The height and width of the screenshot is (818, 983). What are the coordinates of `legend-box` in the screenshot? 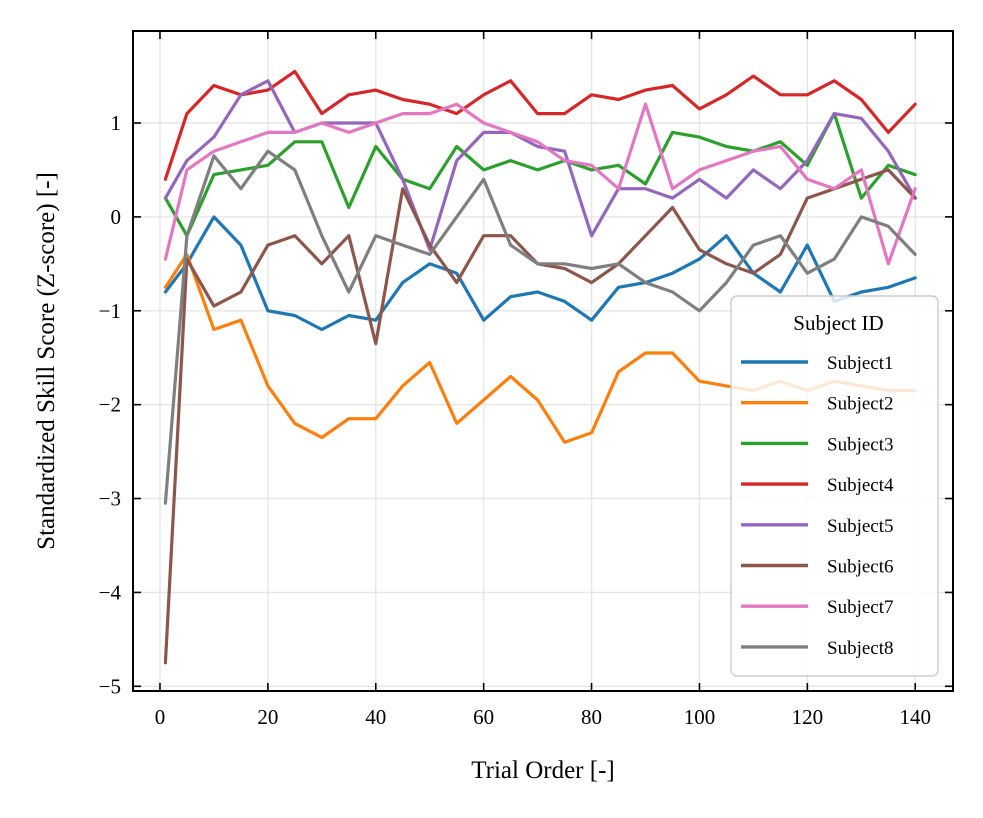 It's located at (834, 486).